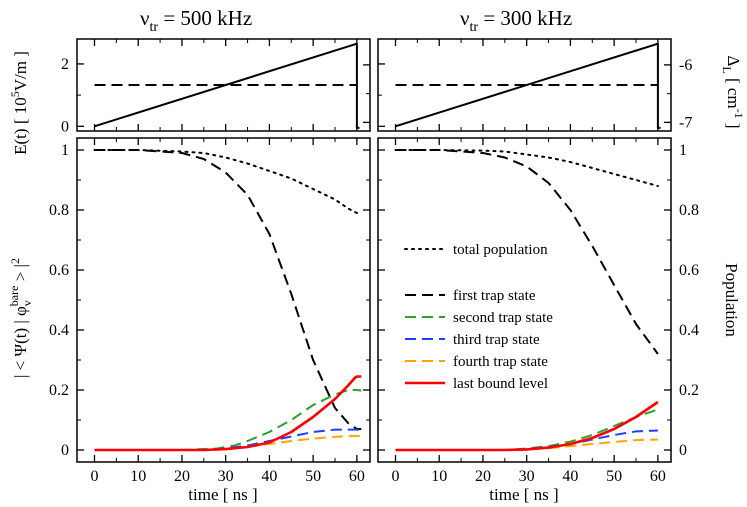 This screenshot has width=747, height=507. I want to click on title-left: νtr = 500 kHz, so click(196, 20).